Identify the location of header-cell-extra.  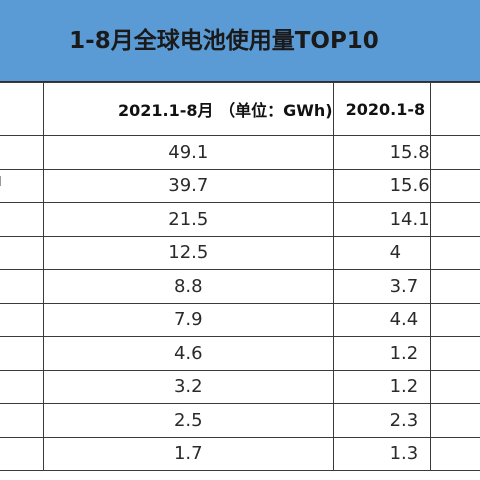
(454, 109).